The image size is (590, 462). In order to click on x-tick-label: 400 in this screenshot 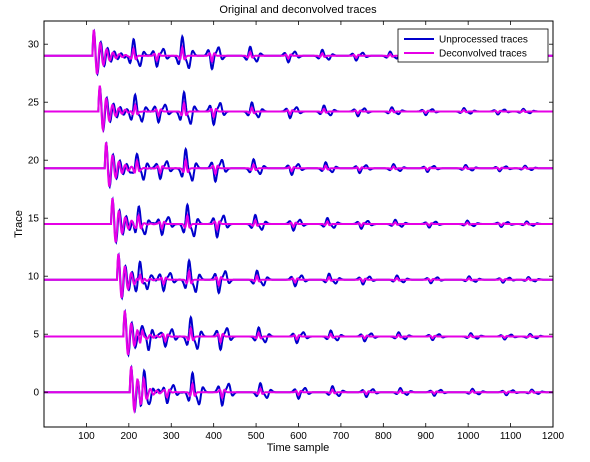, I will do `click(213, 436)`.